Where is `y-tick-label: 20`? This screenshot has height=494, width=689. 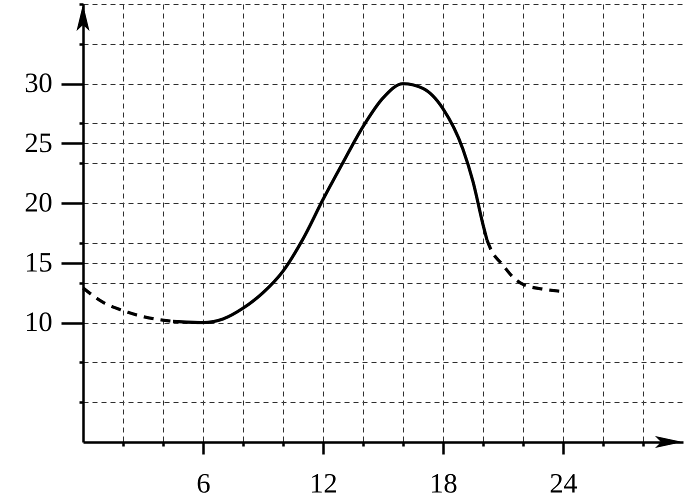 y-tick-label: 20 is located at coordinates (38, 203).